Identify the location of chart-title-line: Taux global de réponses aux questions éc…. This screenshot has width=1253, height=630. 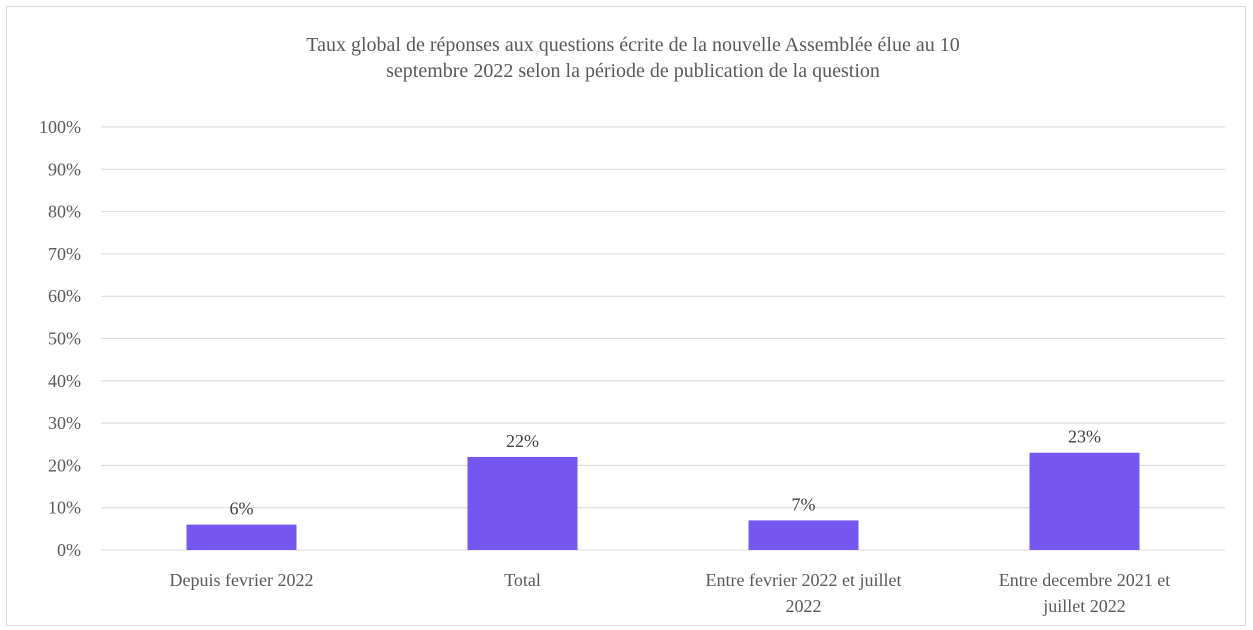
(632, 45).